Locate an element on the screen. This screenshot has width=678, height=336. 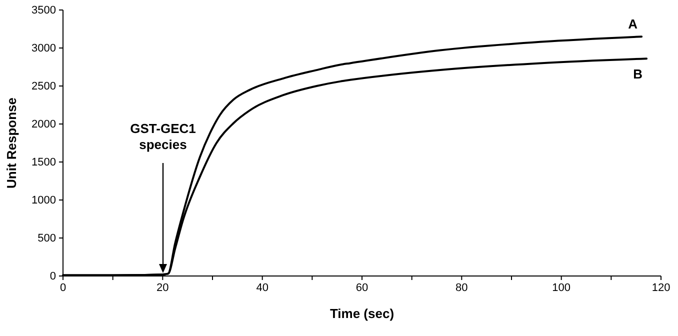
y-tick-label: 1500 is located at coordinates (44, 162).